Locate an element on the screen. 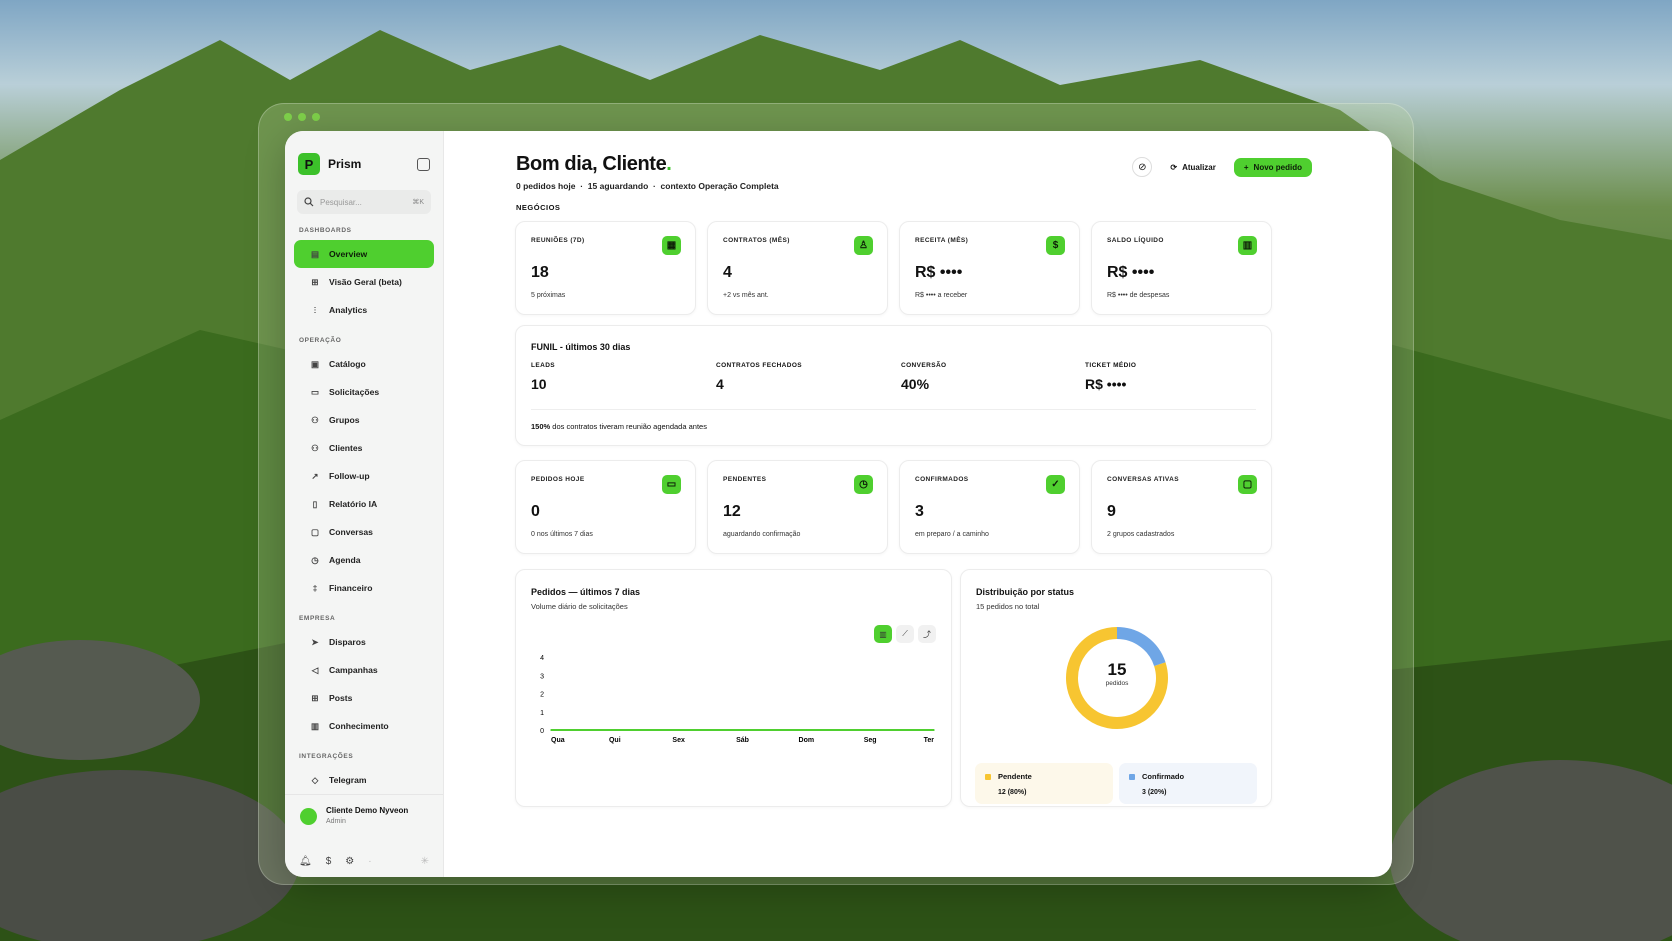 The height and width of the screenshot is (941, 1672). hide-values-button: ⊘ is located at coordinates (1142, 167).